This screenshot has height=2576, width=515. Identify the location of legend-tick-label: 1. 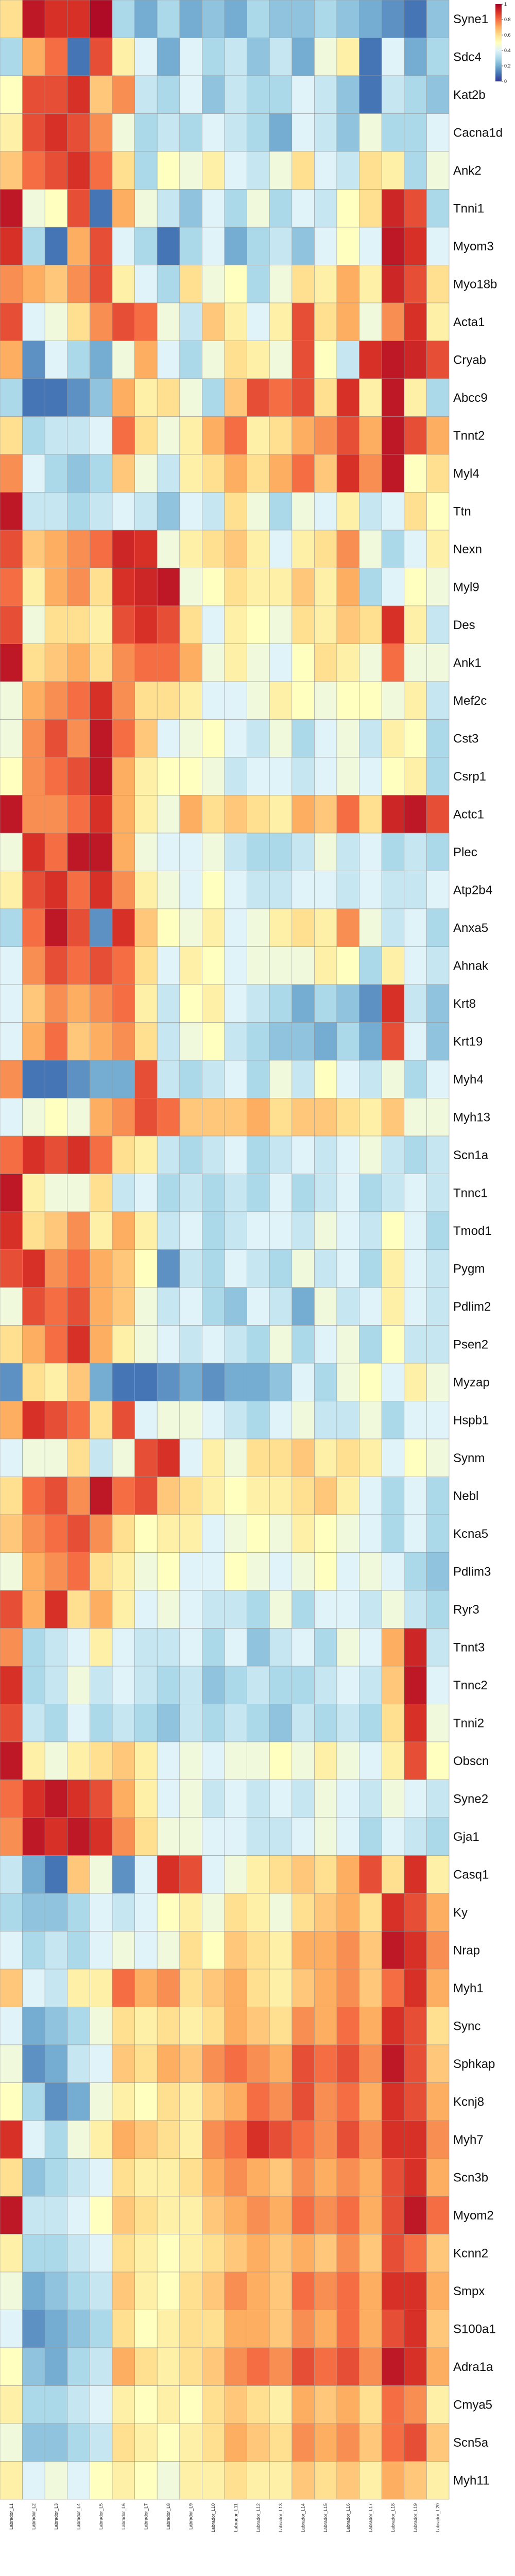
(506, 4).